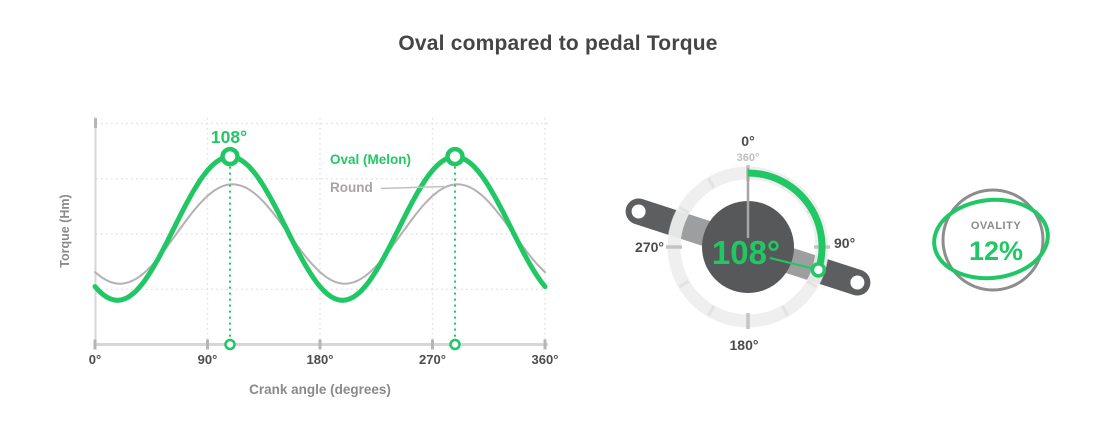  Describe the element at coordinates (996, 226) in the screenshot. I see `ovality-label: OVALITY` at that location.